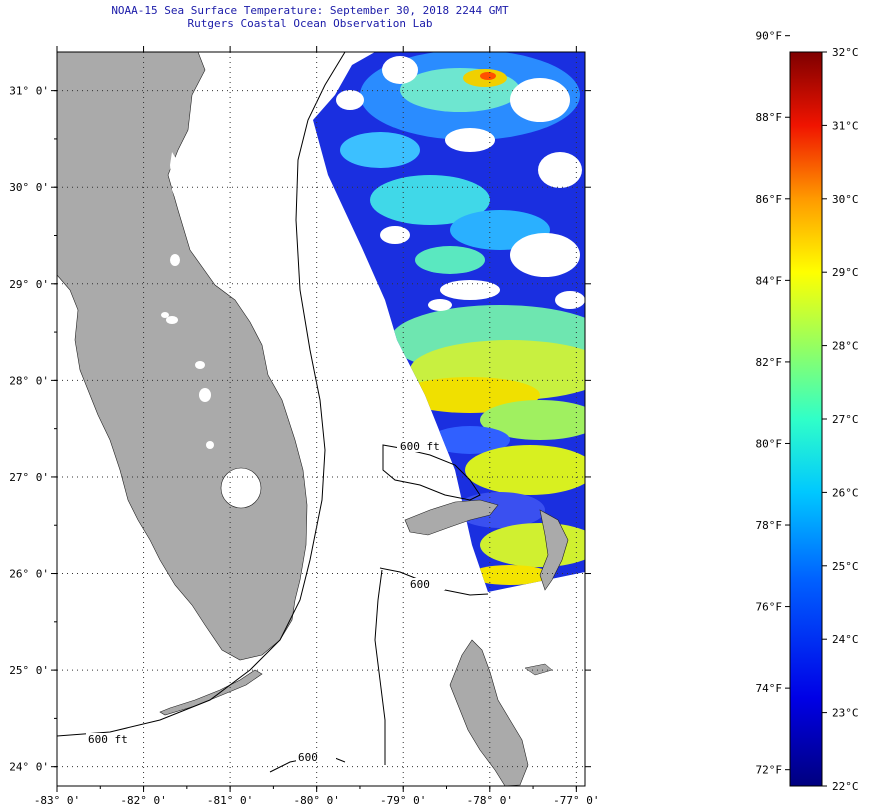  What do you see at coordinates (420, 446) in the screenshot?
I see `contour-label-north: 600 ft` at bounding box center [420, 446].